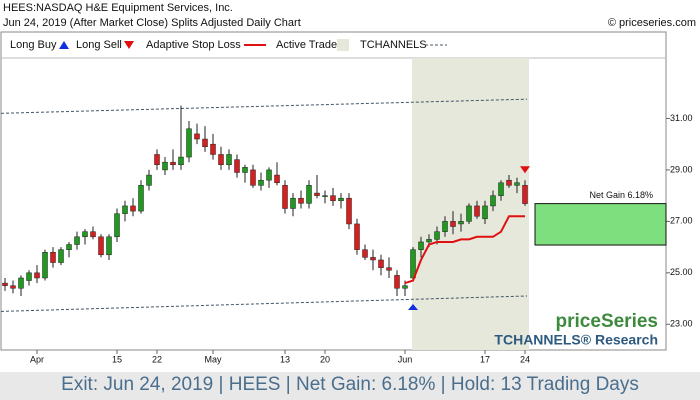 This screenshot has height=400, width=700. What do you see at coordinates (306, 45) in the screenshot?
I see `legend-label: Active Trade` at bounding box center [306, 45].